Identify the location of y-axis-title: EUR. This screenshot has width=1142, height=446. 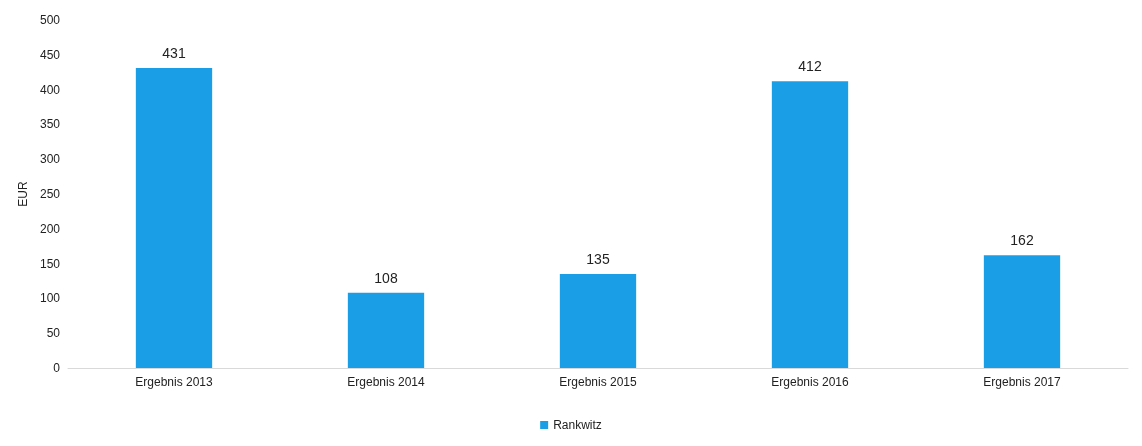
(23, 194).